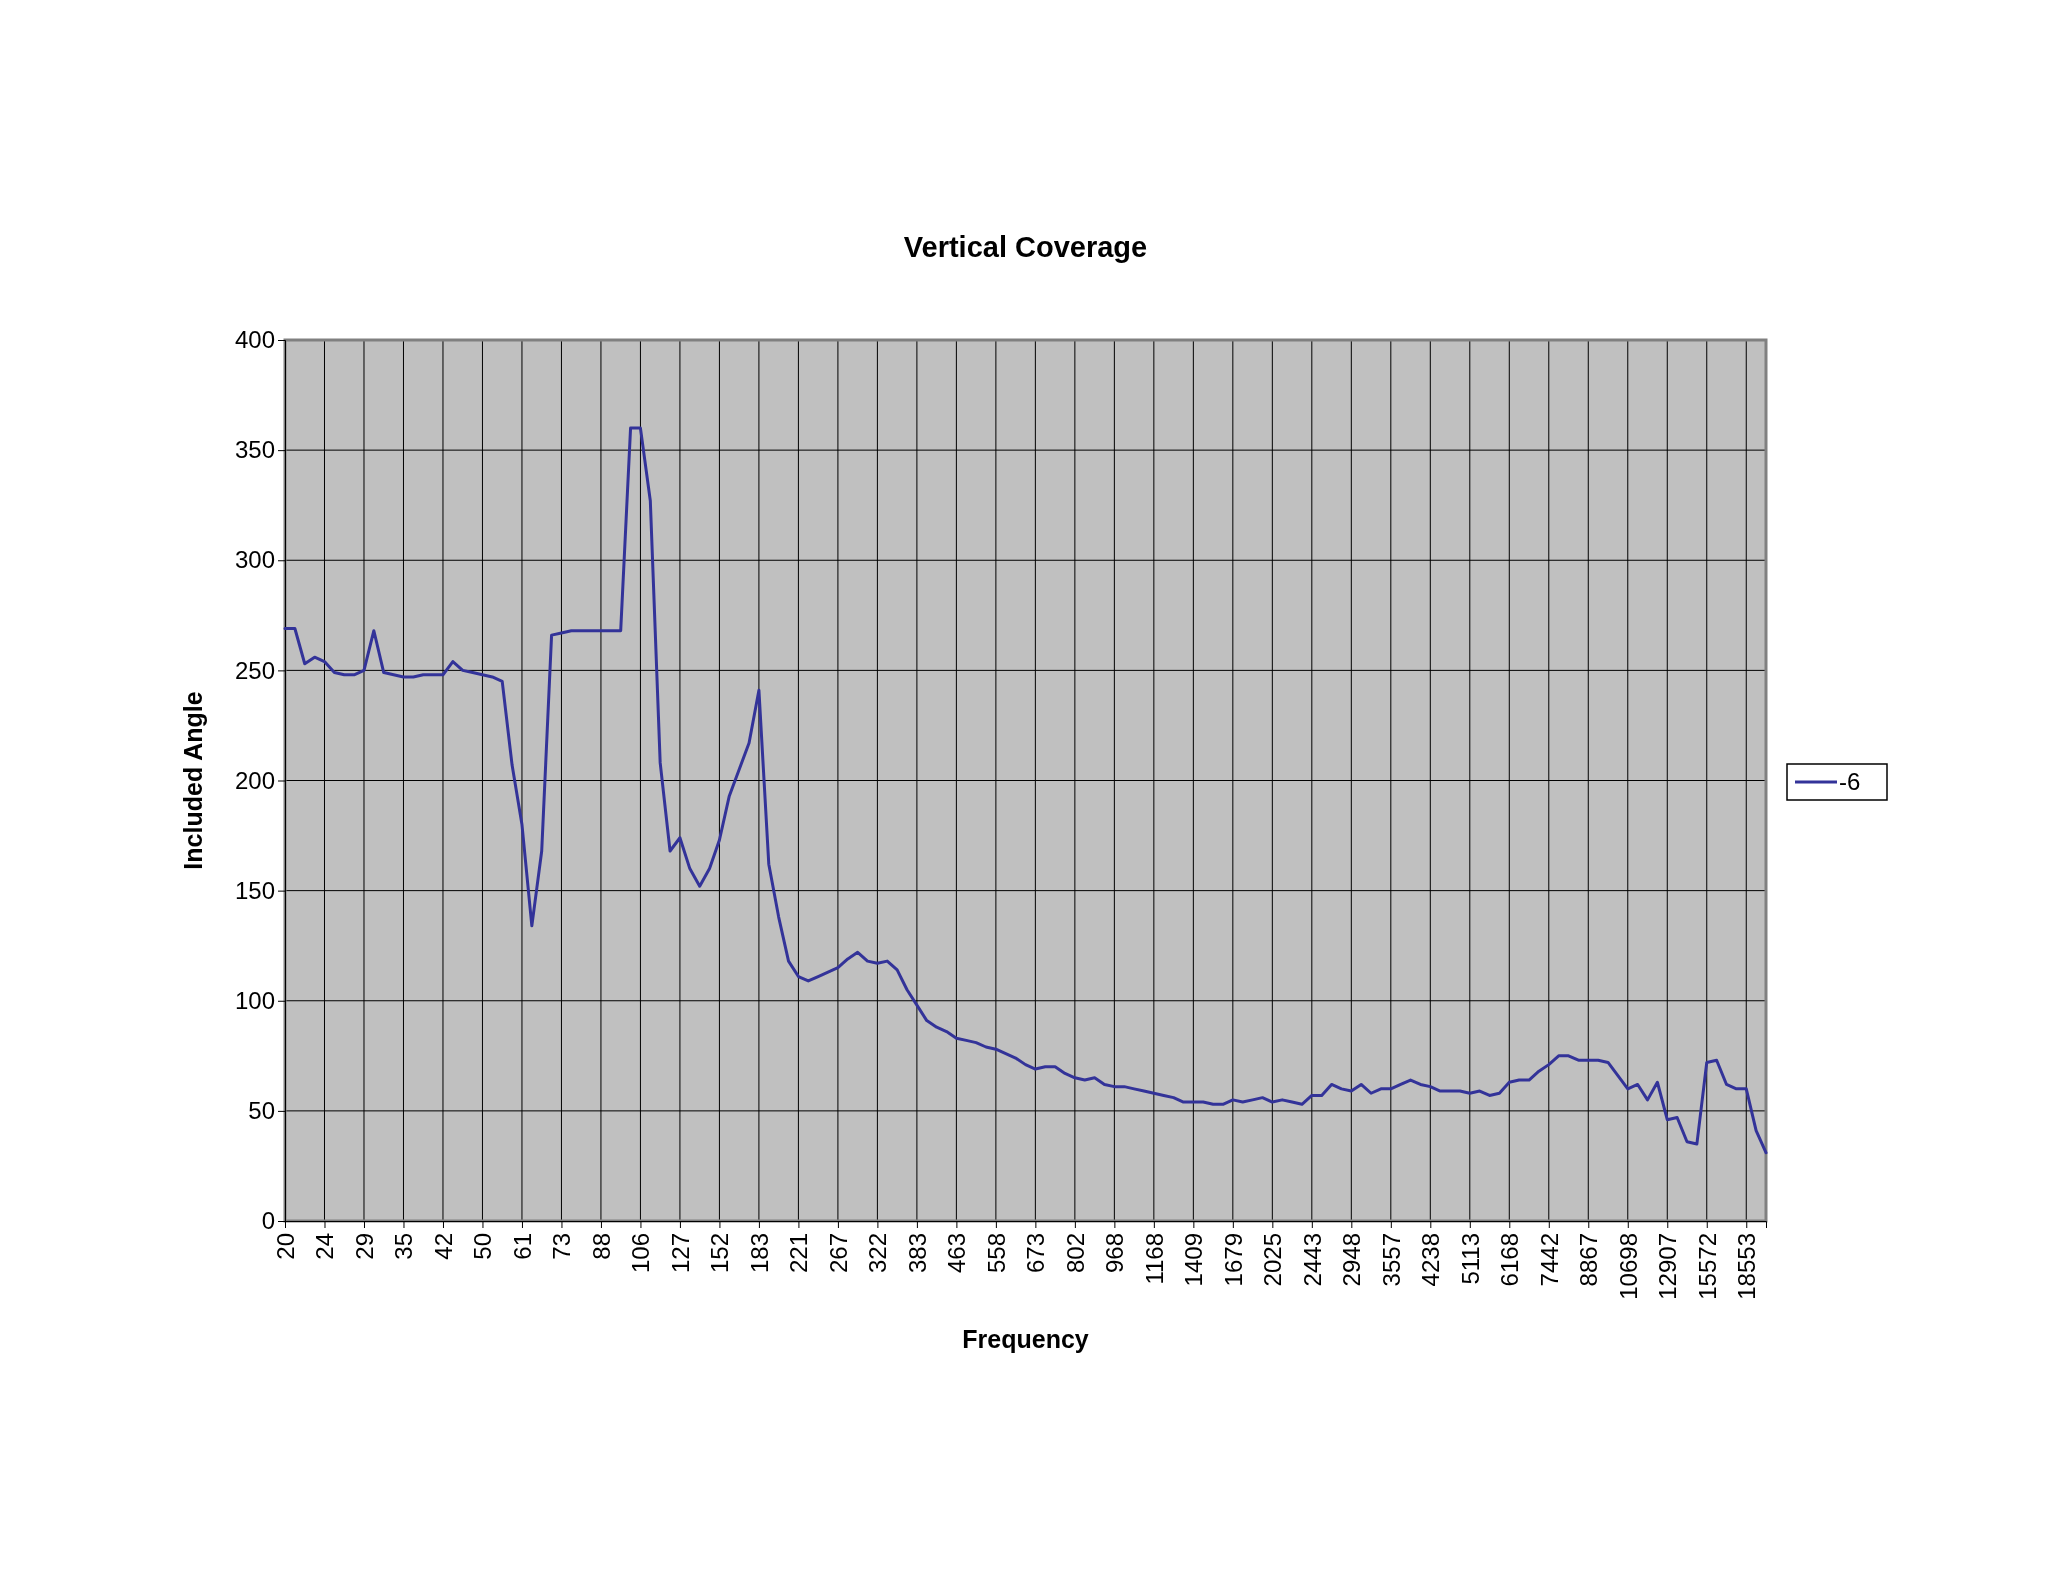 This screenshot has height=1583, width=2048. What do you see at coordinates (1273, 1260) in the screenshot?
I see `x-tick-label: 2025` at bounding box center [1273, 1260].